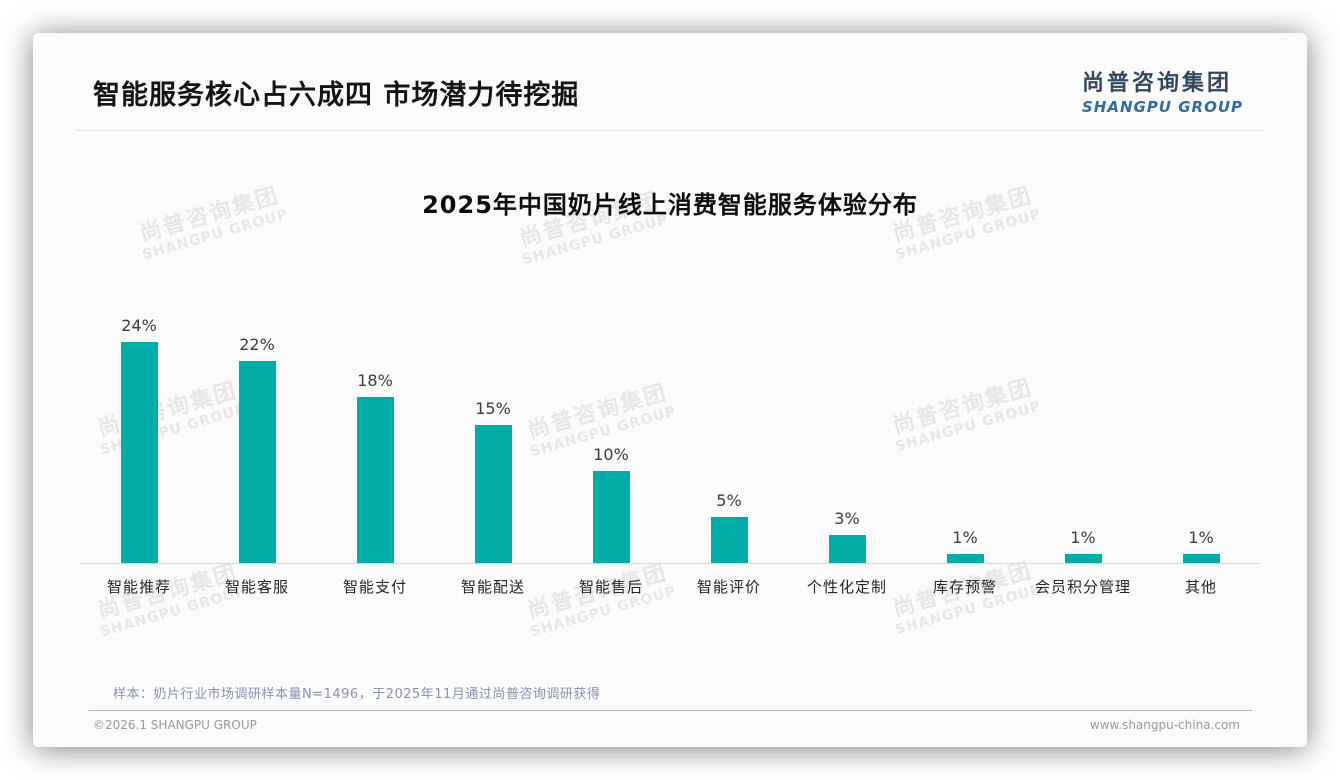 The image size is (1340, 780). What do you see at coordinates (611, 454) in the screenshot?
I see `bar-value-label: 10%` at bounding box center [611, 454].